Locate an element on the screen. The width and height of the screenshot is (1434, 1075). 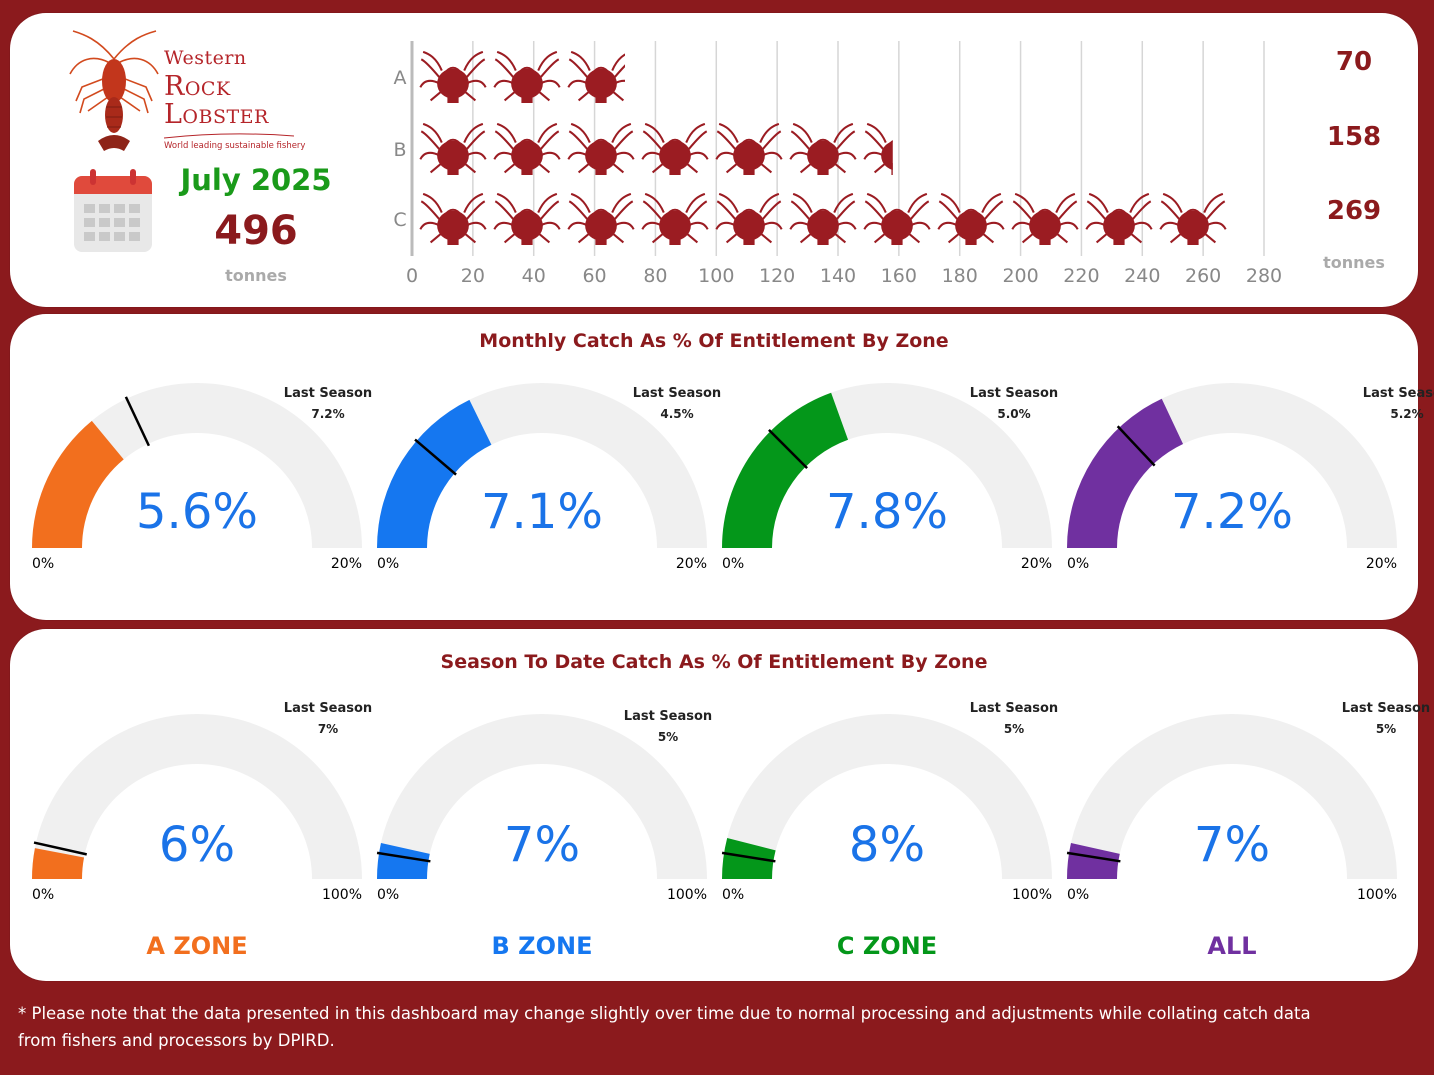
x-tick-label: 100 is located at coordinates (716, 276).